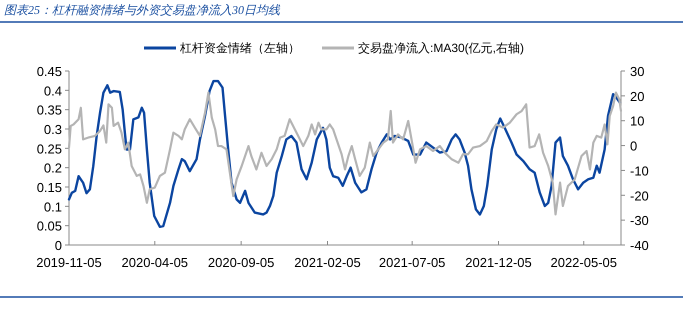 The width and height of the screenshot is (683, 320). Describe the element at coordinates (49, 187) in the screenshot. I see `y-tick-label: 0.15` at that location.